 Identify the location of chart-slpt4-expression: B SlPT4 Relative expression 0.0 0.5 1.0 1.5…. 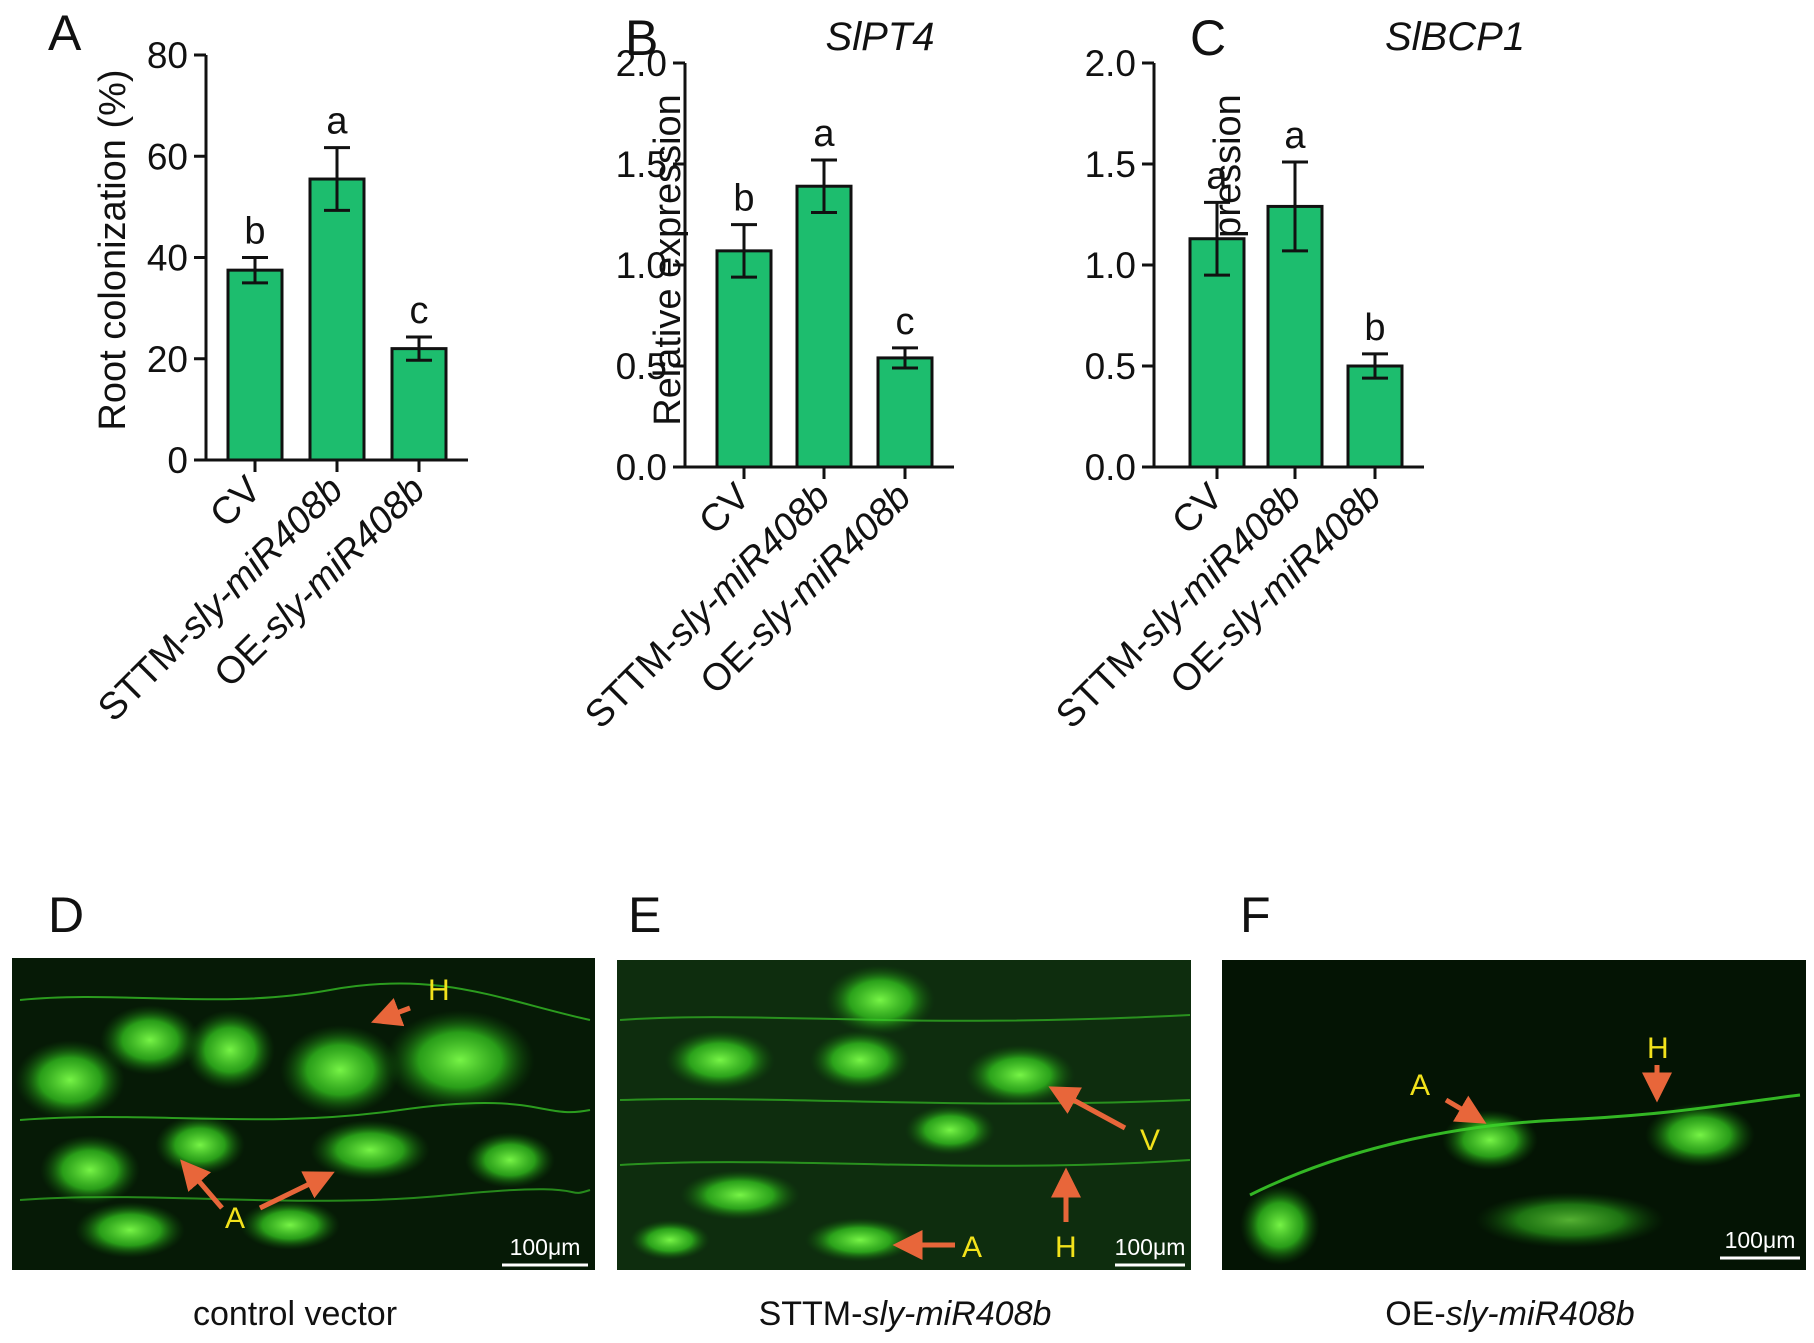
(765, 373).